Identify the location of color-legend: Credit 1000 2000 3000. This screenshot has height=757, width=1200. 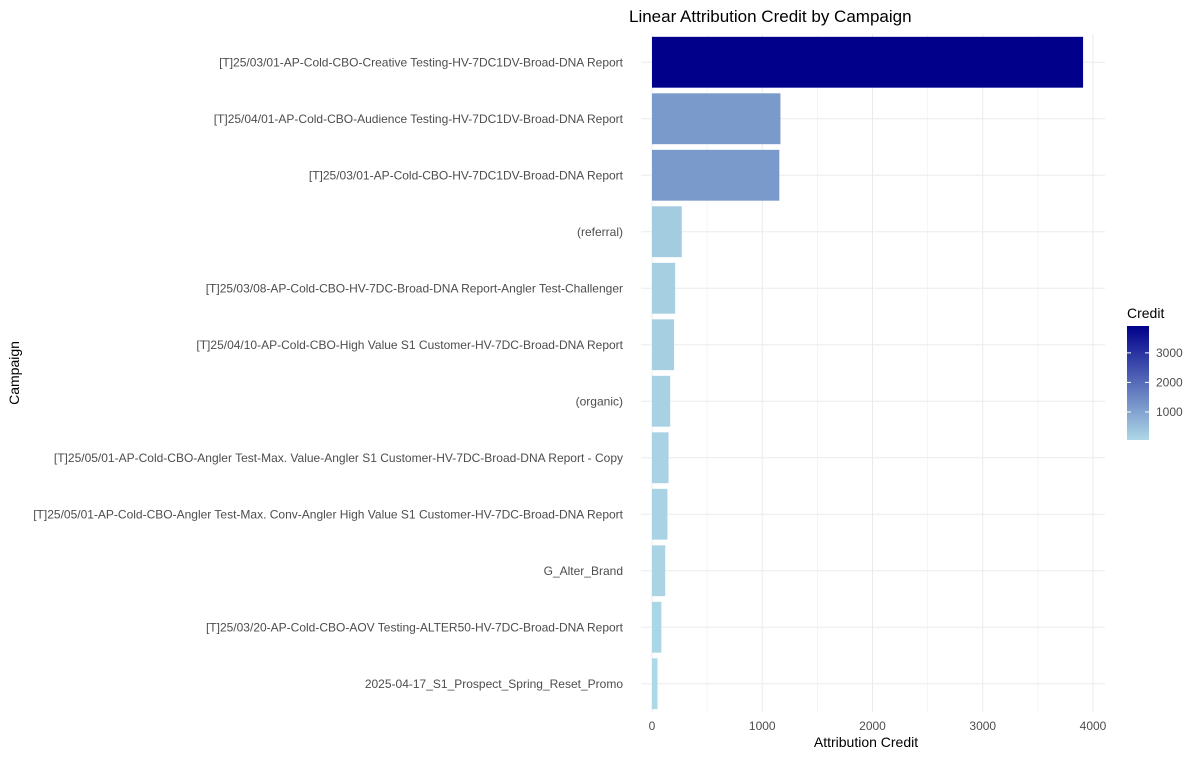
(1155, 372).